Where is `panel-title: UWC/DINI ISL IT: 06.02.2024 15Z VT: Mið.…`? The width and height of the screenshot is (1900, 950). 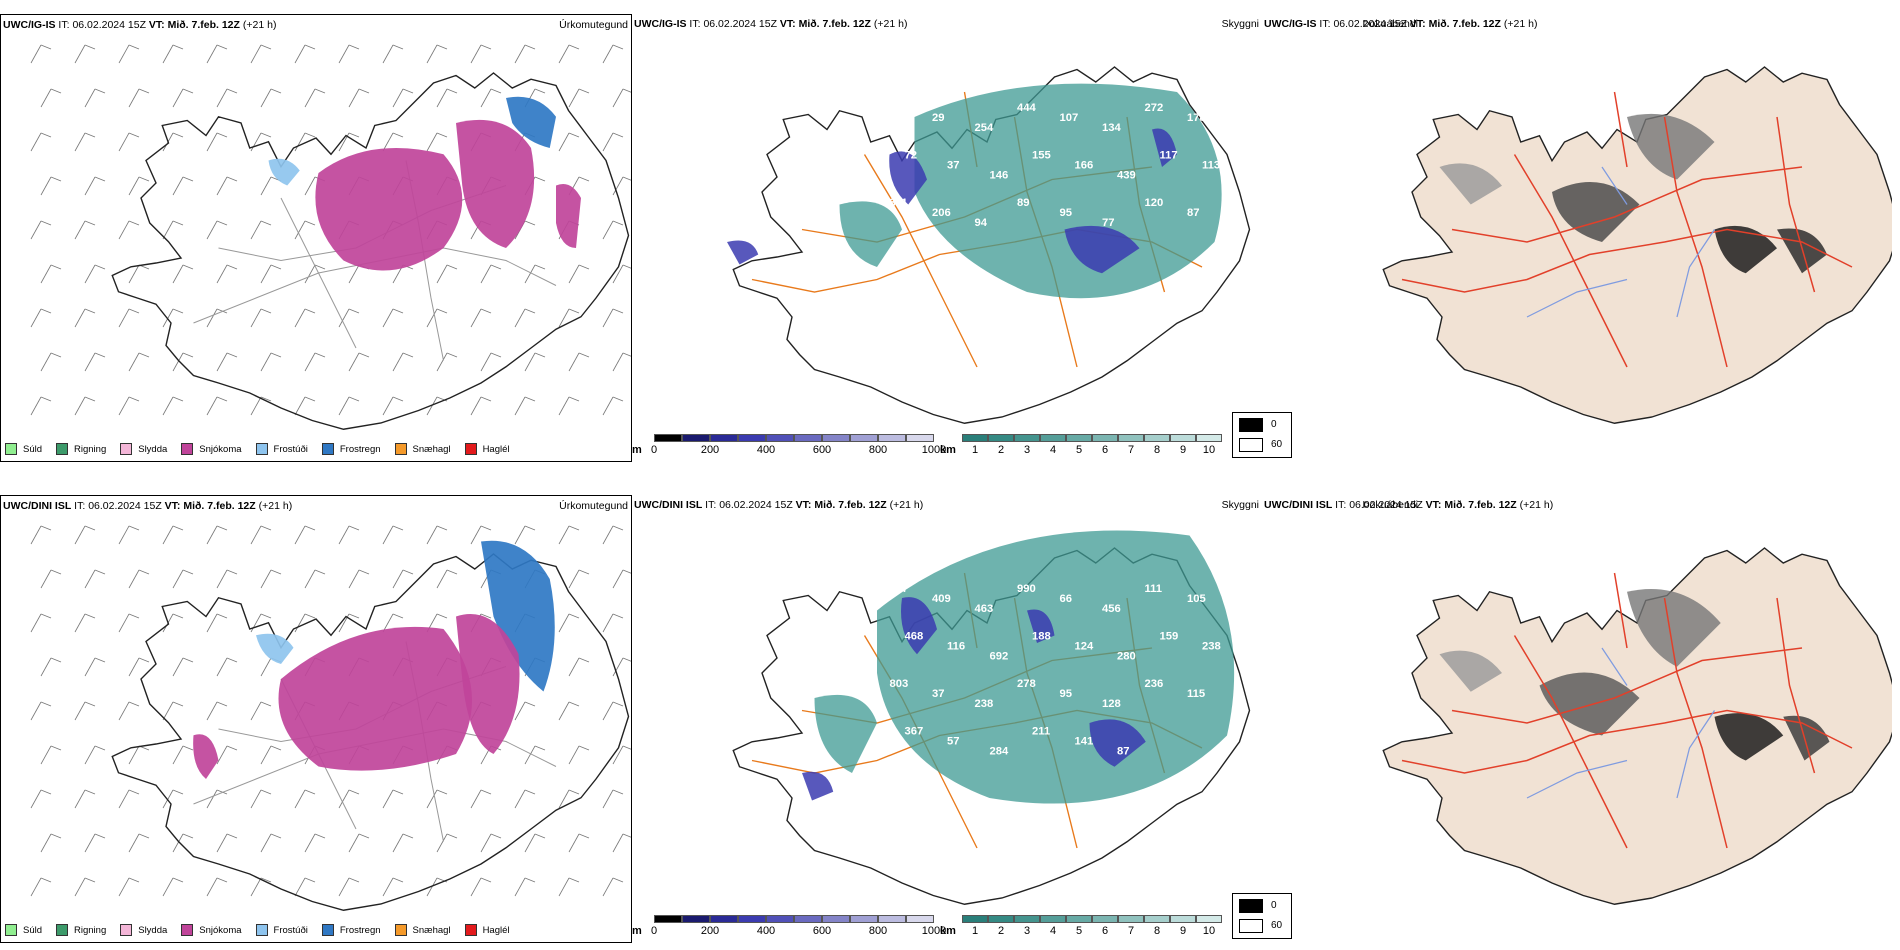
panel-title: UWC/DINI ISL IT: 06.02.2024 15Z VT: Mið.… is located at coordinates (1409, 505).